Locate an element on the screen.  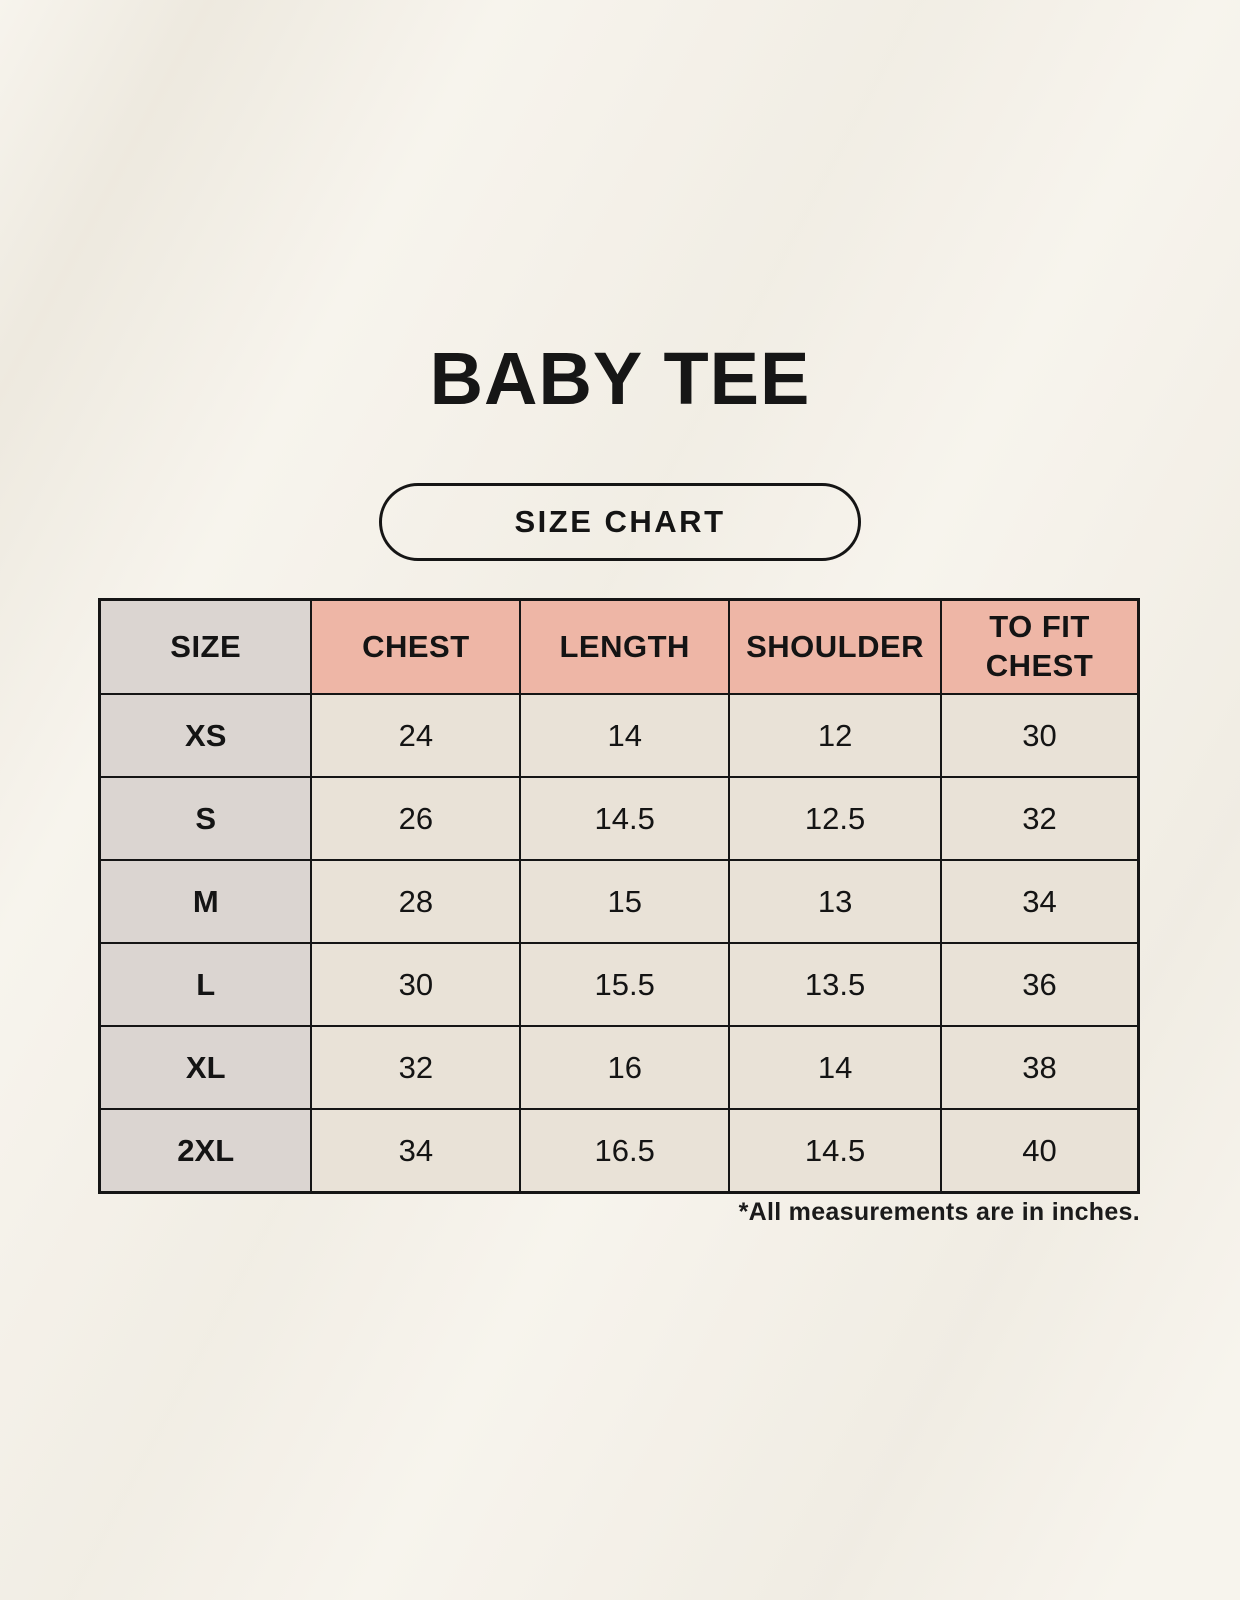
data-cell: 28 is located at coordinates (416, 901).